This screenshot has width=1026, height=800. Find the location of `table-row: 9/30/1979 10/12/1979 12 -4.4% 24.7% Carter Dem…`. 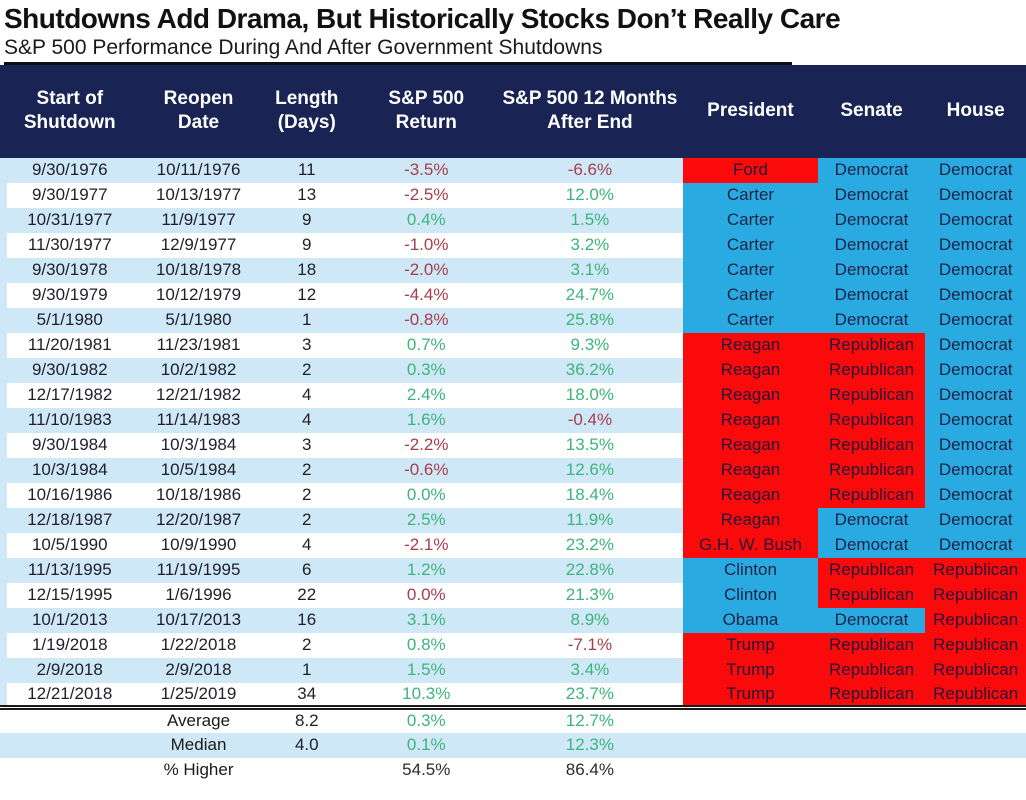

table-row: 9/30/1979 10/12/1979 12 -4.4% 24.7% Carter Dem… is located at coordinates (513, 295).